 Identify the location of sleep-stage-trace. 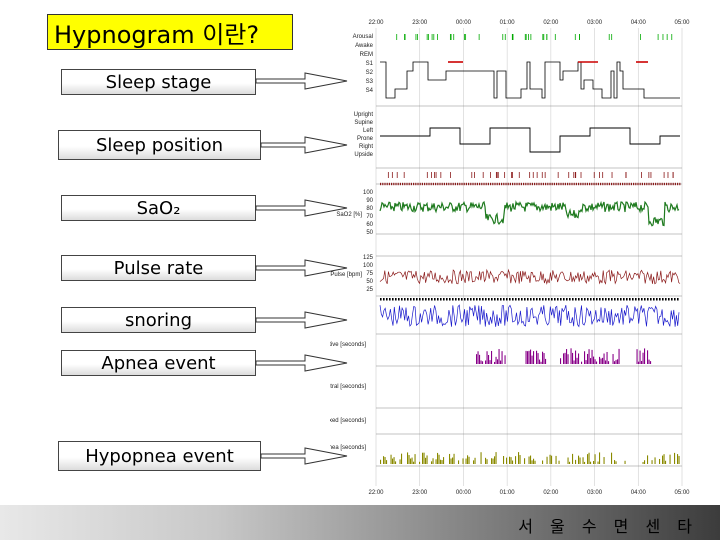
(530, 80).